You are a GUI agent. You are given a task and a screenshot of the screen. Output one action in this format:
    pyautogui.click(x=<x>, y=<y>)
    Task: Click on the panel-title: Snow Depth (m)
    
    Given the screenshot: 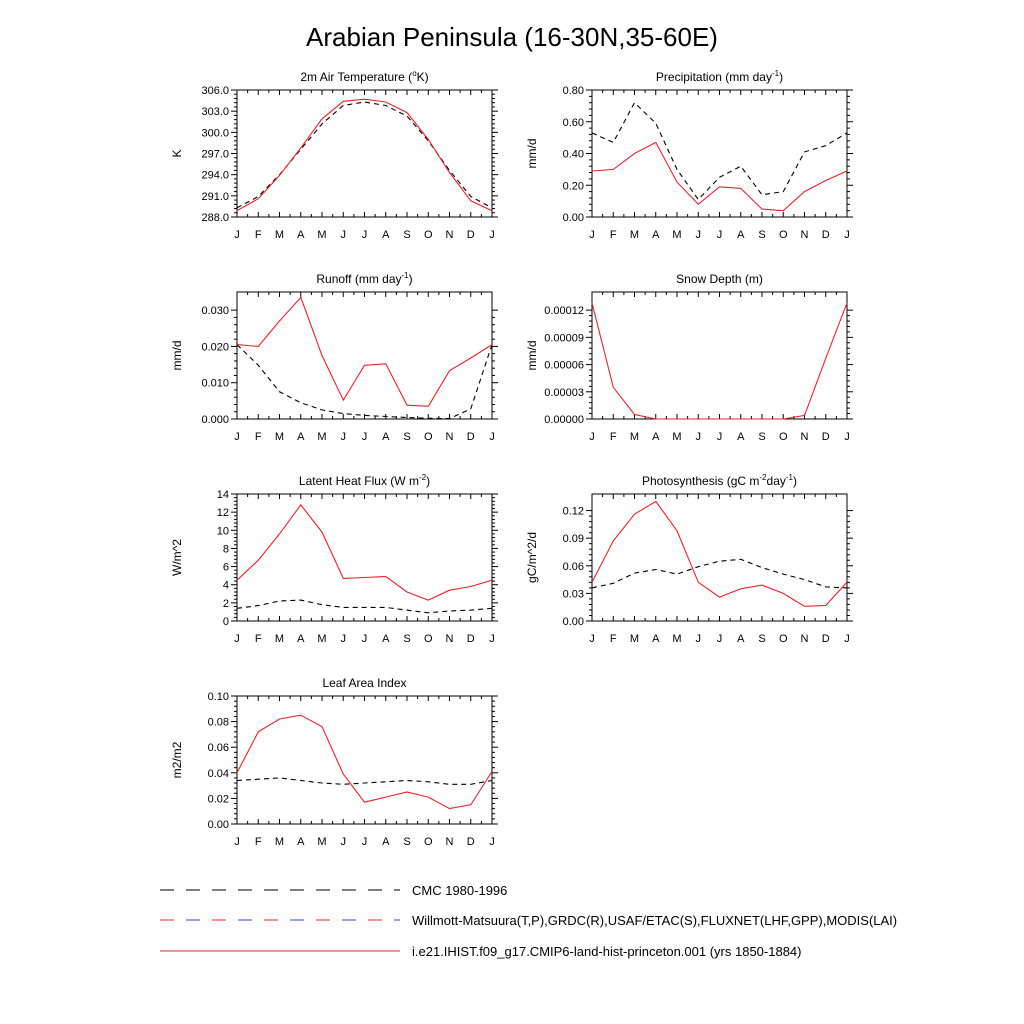 What is the action you would take?
    pyautogui.click(x=719, y=279)
    